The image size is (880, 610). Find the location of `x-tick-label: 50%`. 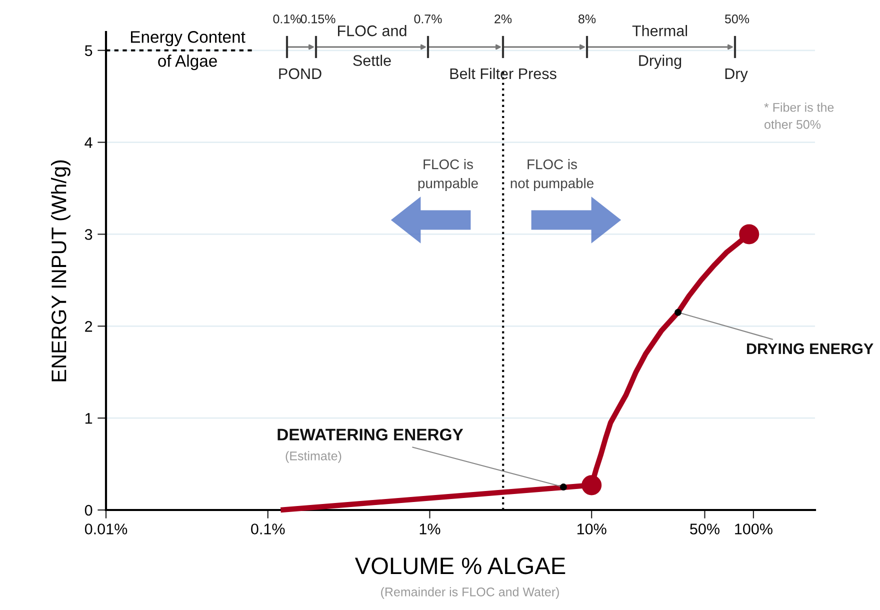

x-tick-label: 50% is located at coordinates (705, 529).